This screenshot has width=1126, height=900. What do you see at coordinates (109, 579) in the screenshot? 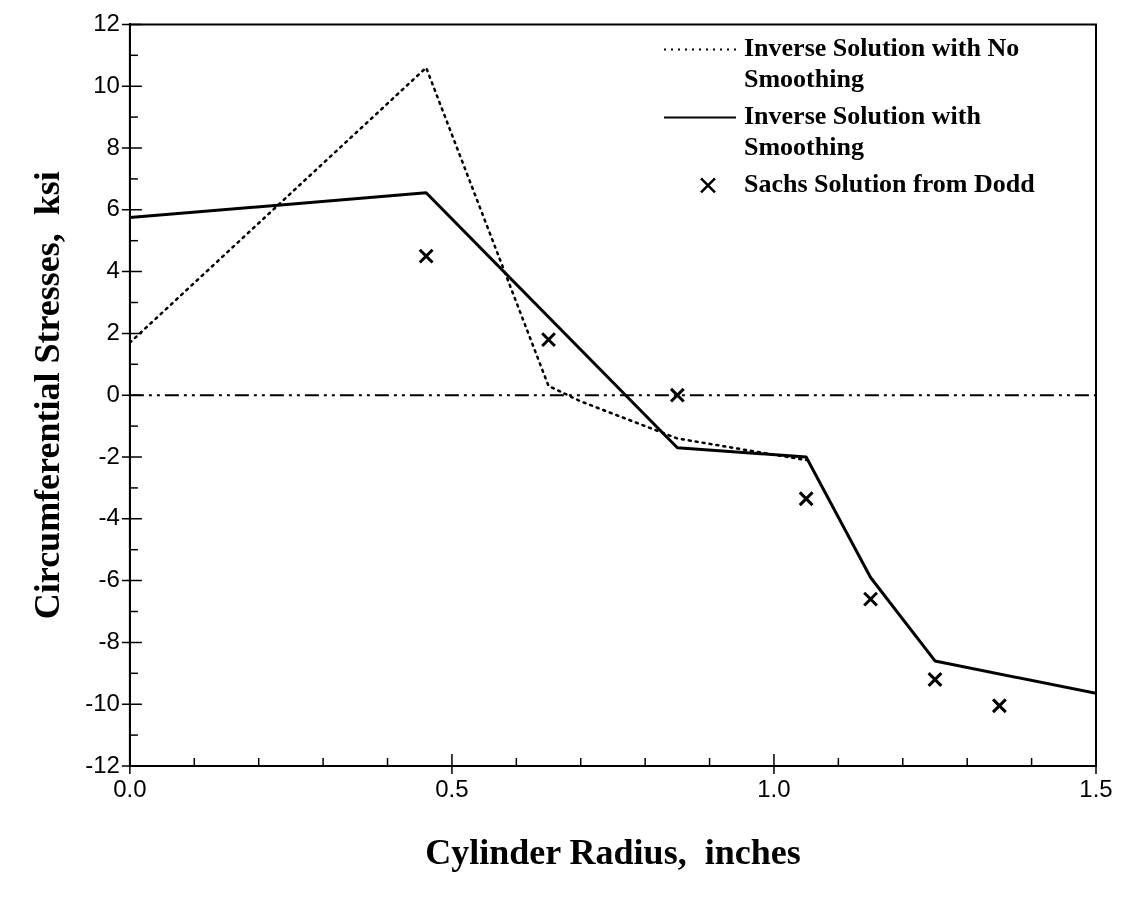
I see `y-tick-label: -6` at bounding box center [109, 579].